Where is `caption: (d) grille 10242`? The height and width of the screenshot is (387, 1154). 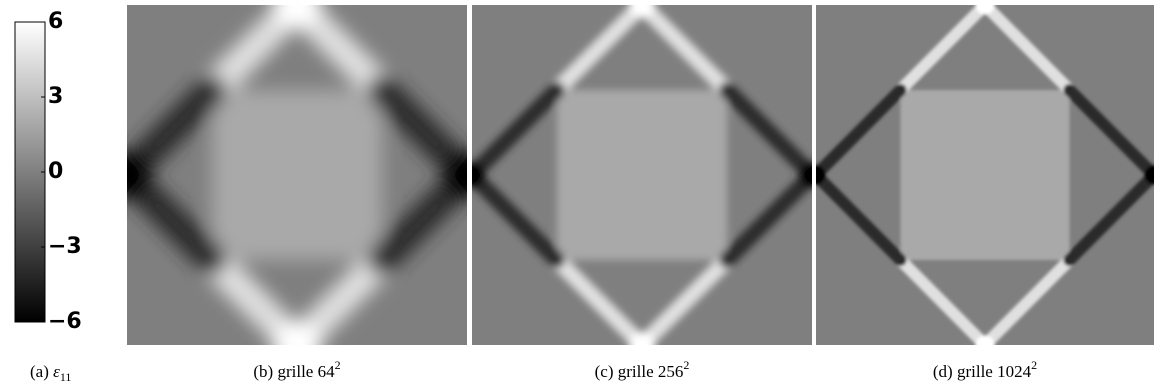 caption: (d) grille 10242 is located at coordinates (985, 369).